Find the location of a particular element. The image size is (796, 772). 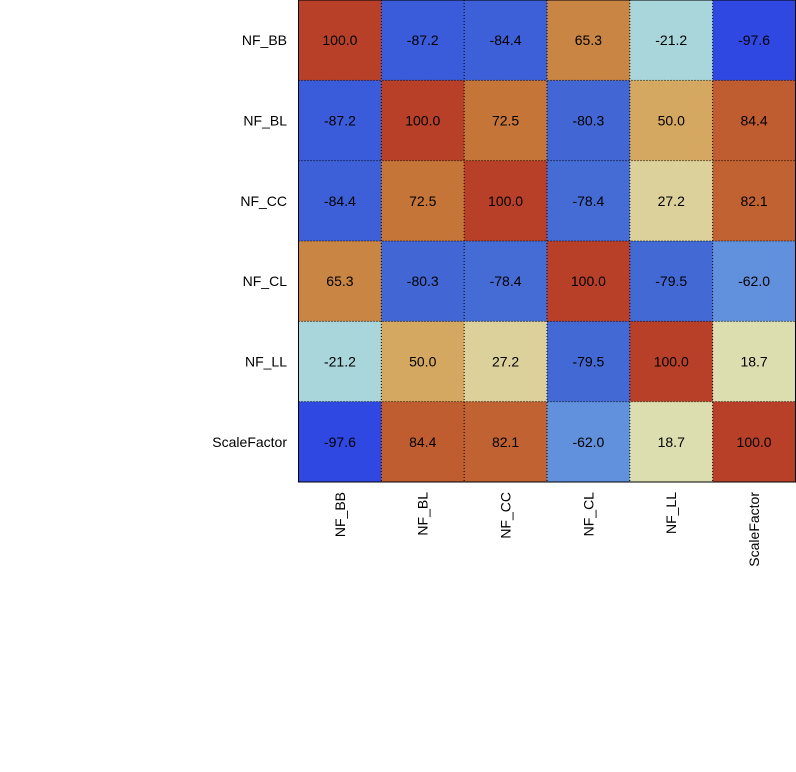

x-axis-tick-labels: NF_BB NF_BL NF_CC NF_CL NF_LL ScaleFactor is located at coordinates (547, 529).